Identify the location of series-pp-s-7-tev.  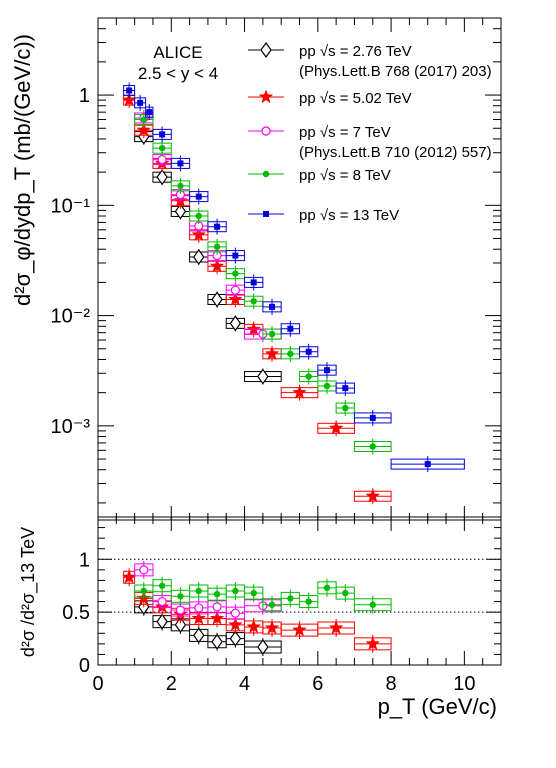
(208, 591).